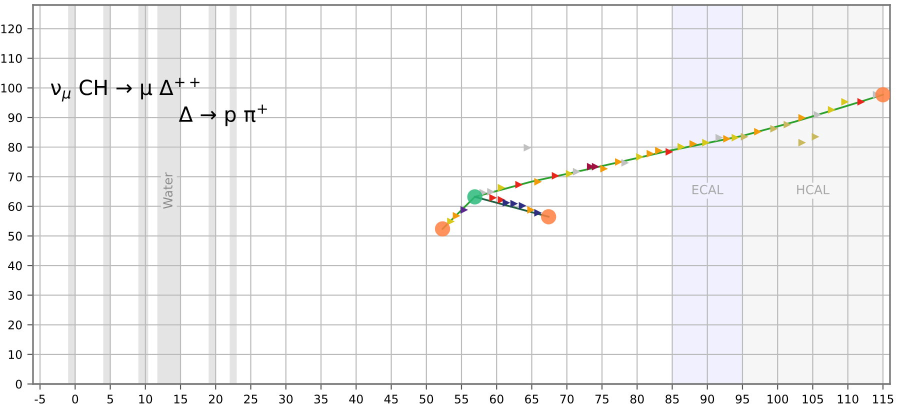 Image resolution: width=899 pixels, height=407 pixels. What do you see at coordinates (15, 295) in the screenshot?
I see `y-tick-label: 30` at bounding box center [15, 295].